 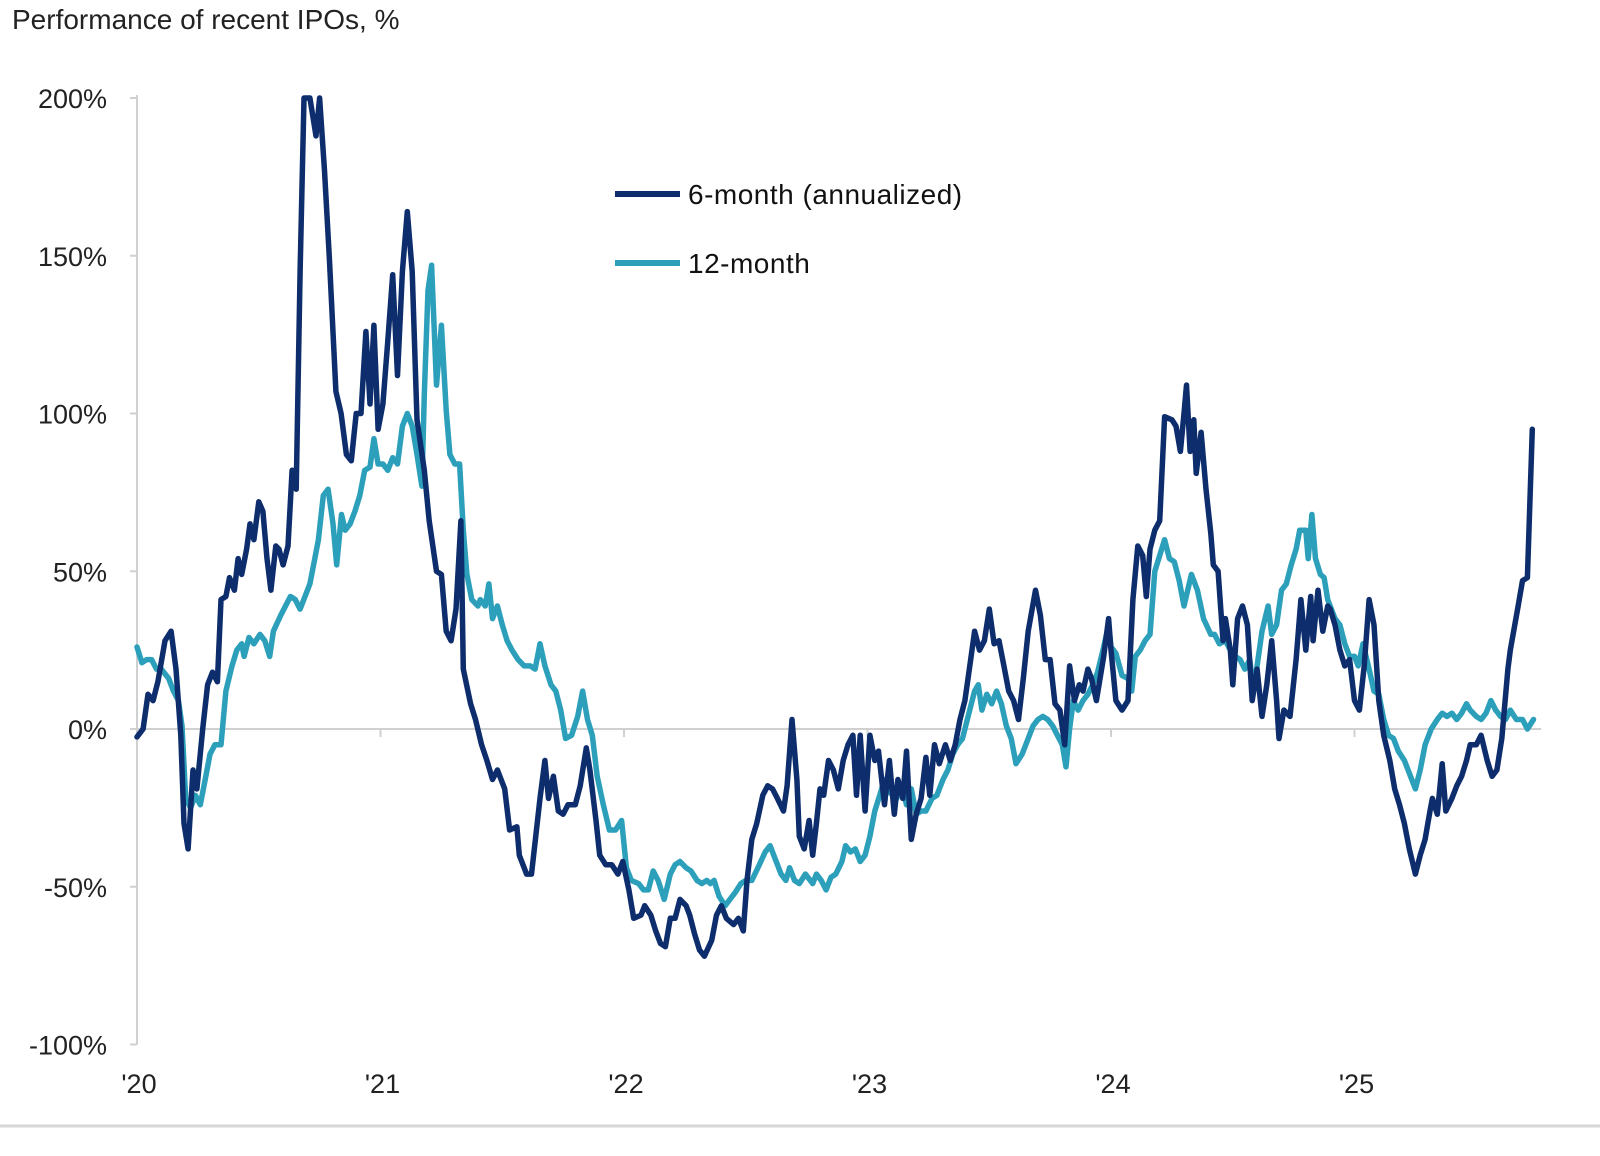 What do you see at coordinates (1112, 1084) in the screenshot?
I see `x-tick-label: '24` at bounding box center [1112, 1084].